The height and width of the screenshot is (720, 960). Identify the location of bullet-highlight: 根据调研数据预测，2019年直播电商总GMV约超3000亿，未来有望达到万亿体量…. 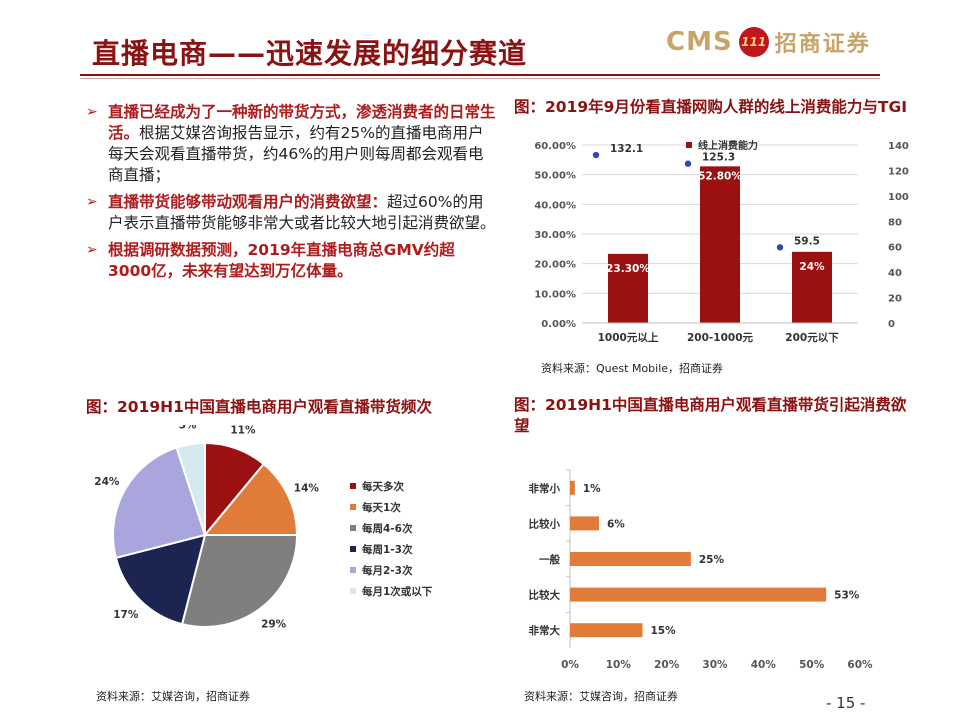
(281, 260).